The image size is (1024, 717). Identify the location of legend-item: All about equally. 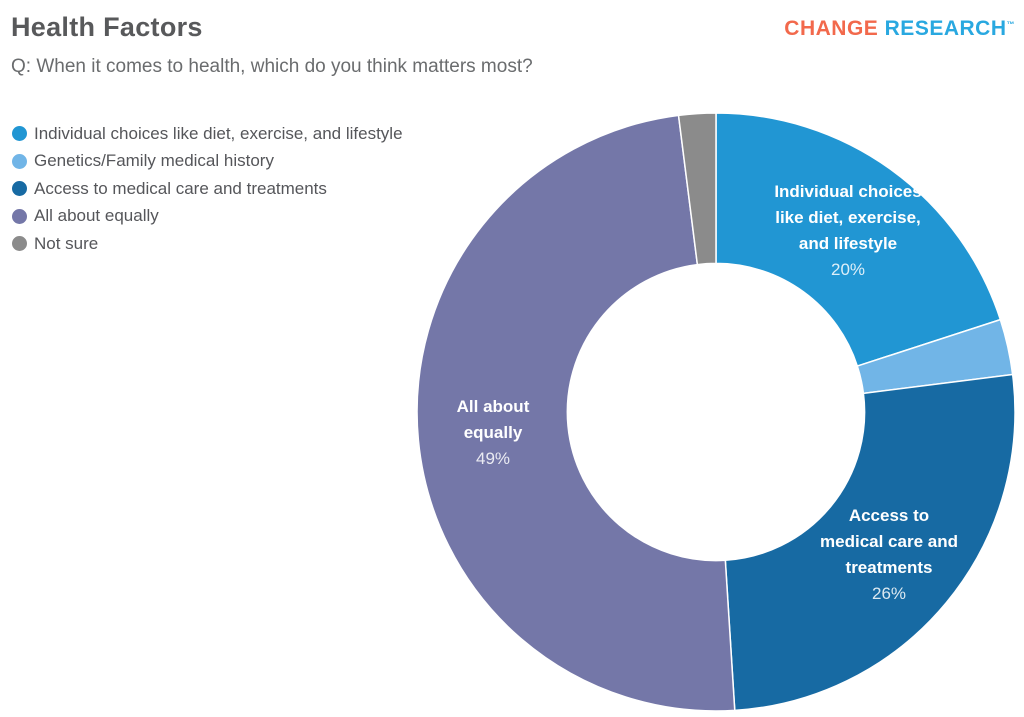
(207, 217).